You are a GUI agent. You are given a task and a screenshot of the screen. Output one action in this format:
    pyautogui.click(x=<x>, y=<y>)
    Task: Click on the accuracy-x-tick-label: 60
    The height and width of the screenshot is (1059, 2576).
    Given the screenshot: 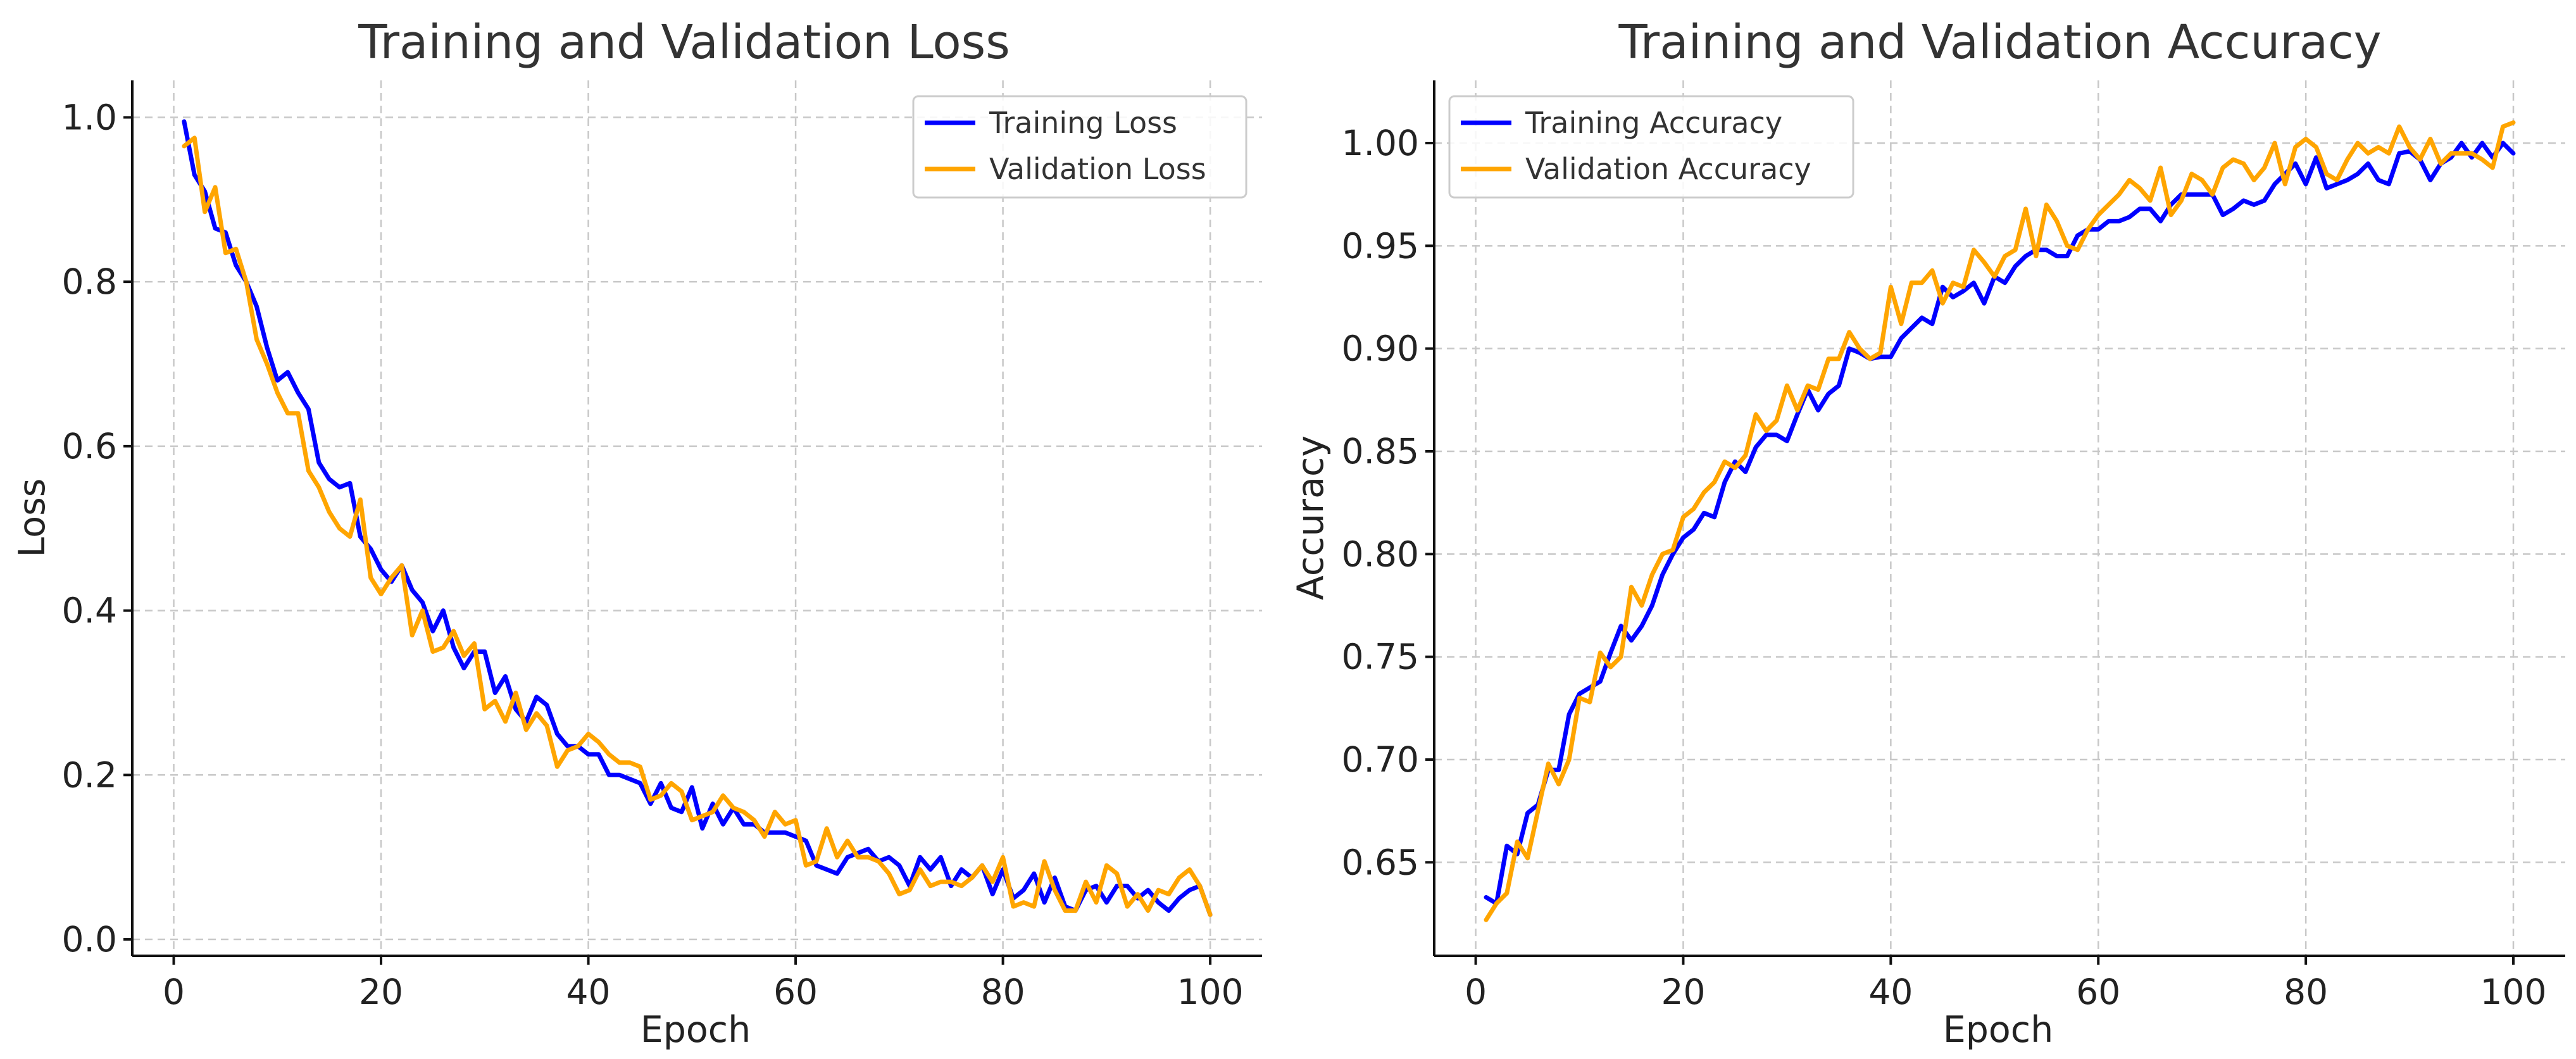 What is the action you would take?
    pyautogui.click(x=2098, y=992)
    